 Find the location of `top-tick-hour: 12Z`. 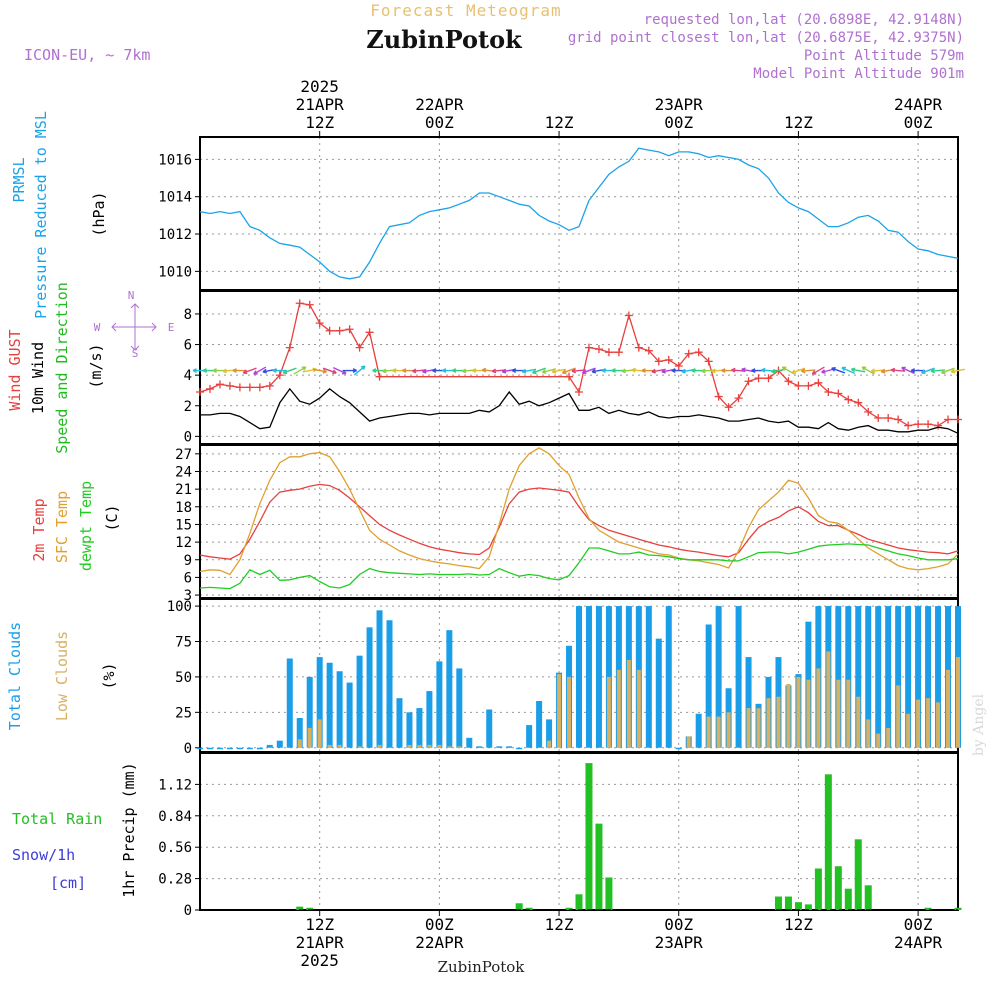

top-tick-hour: 12Z is located at coordinates (319, 122).